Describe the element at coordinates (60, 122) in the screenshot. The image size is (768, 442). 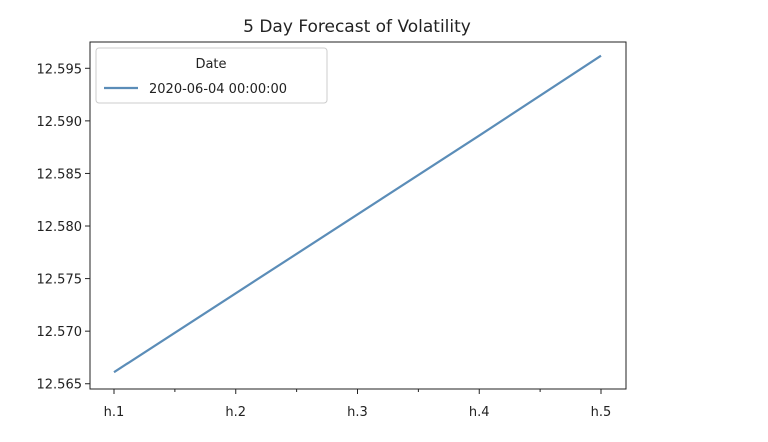
I see `y-tick-label: 12.590` at that location.